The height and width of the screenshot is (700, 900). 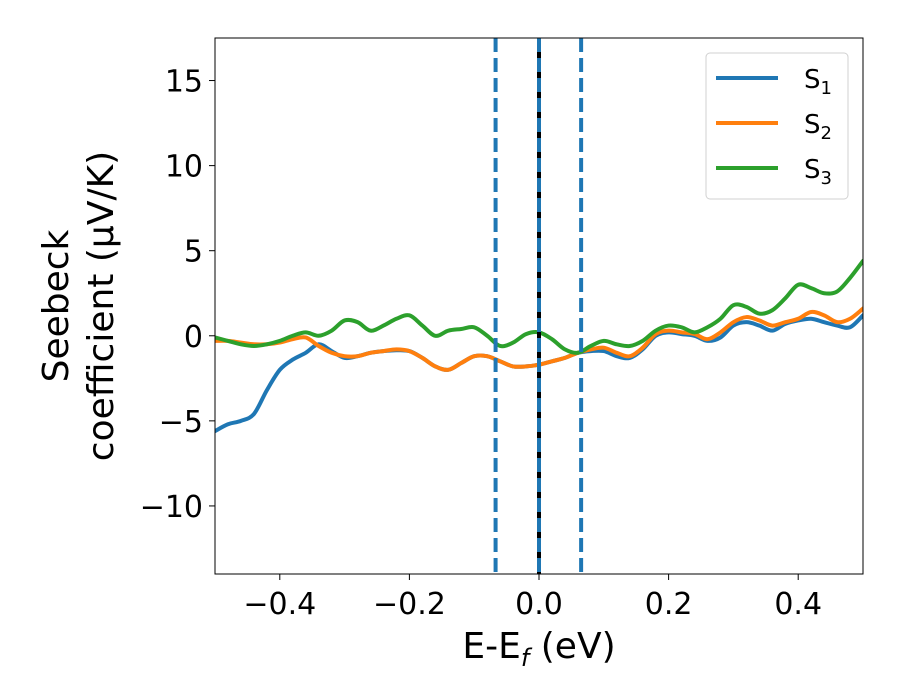 What do you see at coordinates (279, 604) in the screenshot?
I see `x-tick-label: −0.4` at bounding box center [279, 604].